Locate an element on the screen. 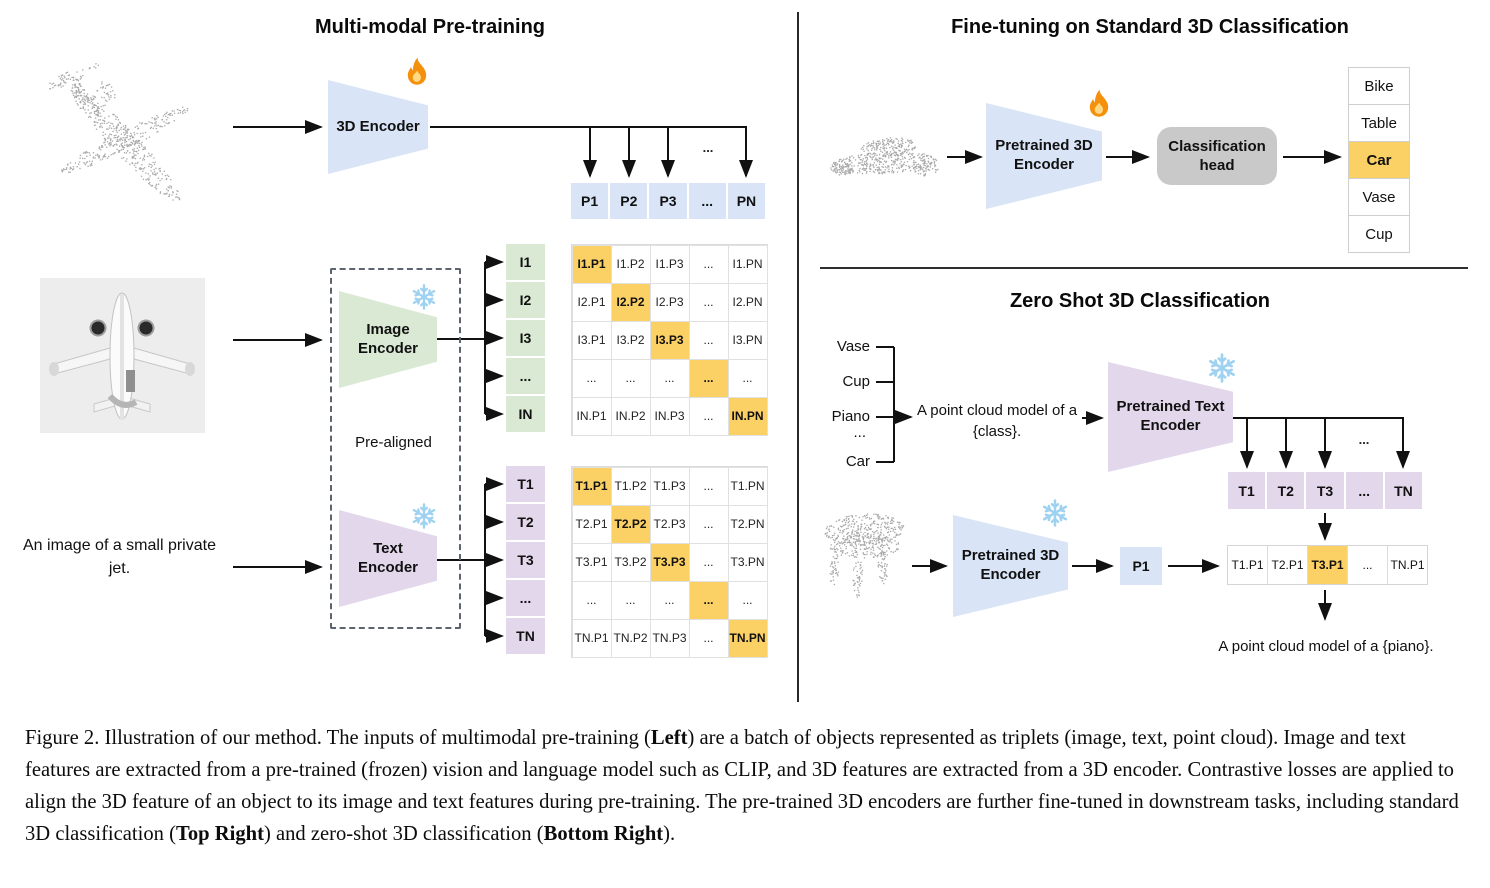 The height and width of the screenshot is (888, 1490). candidate-class-car: Car is located at coordinates (857, 461).